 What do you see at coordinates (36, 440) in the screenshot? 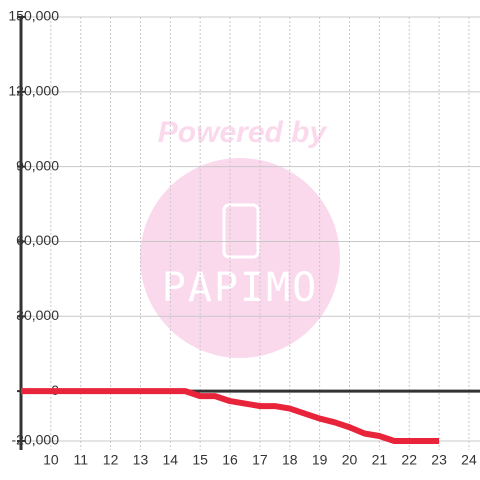
I see `y-tick-label: -20,000` at bounding box center [36, 440].